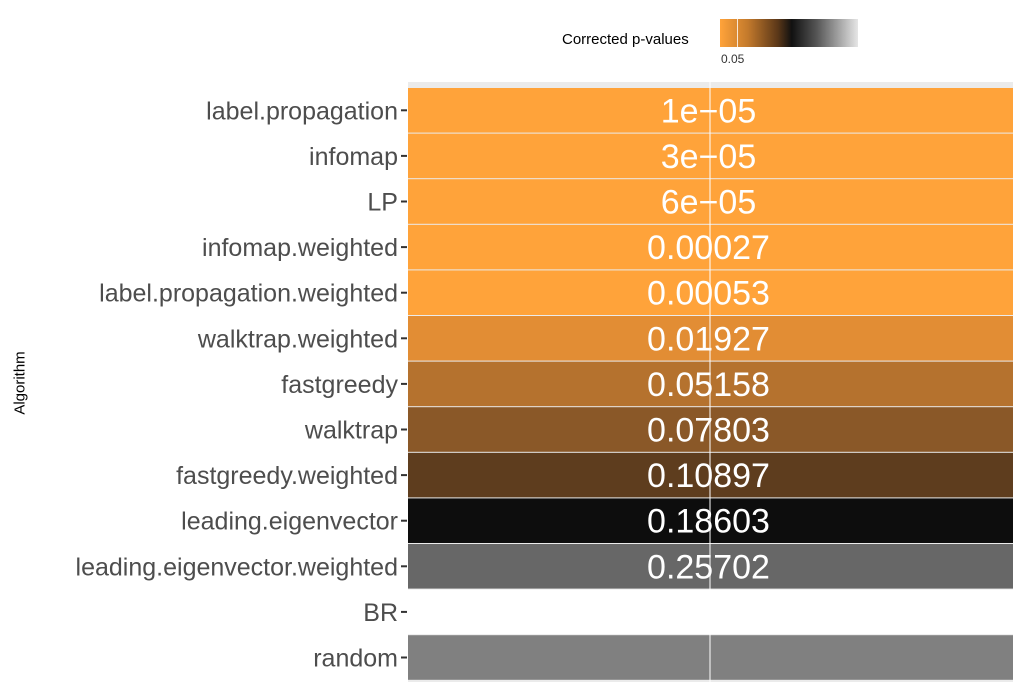  I want to click on legend-tick-label: 0.05, so click(733, 59).